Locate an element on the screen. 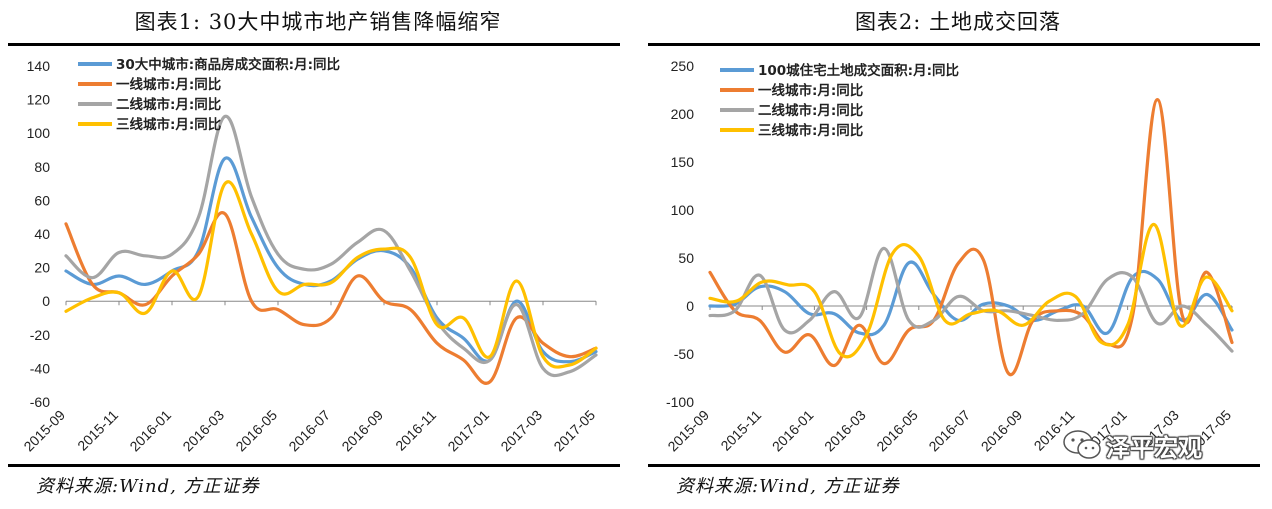  y-tick-label: 250 is located at coordinates (683, 66).